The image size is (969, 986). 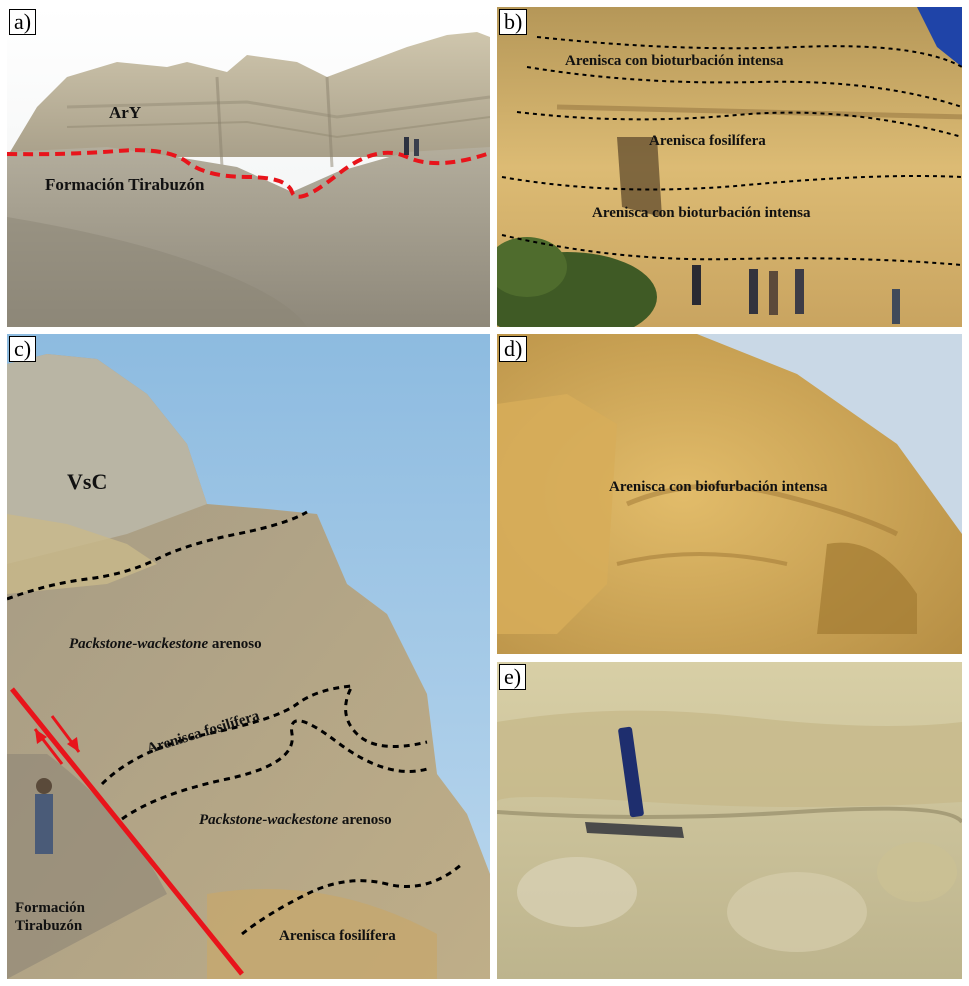 What do you see at coordinates (701, 213) in the screenshot?
I see `label-arenisca-bioturbacion-bottom: Arenisca con bioturbación intensa` at bounding box center [701, 213].